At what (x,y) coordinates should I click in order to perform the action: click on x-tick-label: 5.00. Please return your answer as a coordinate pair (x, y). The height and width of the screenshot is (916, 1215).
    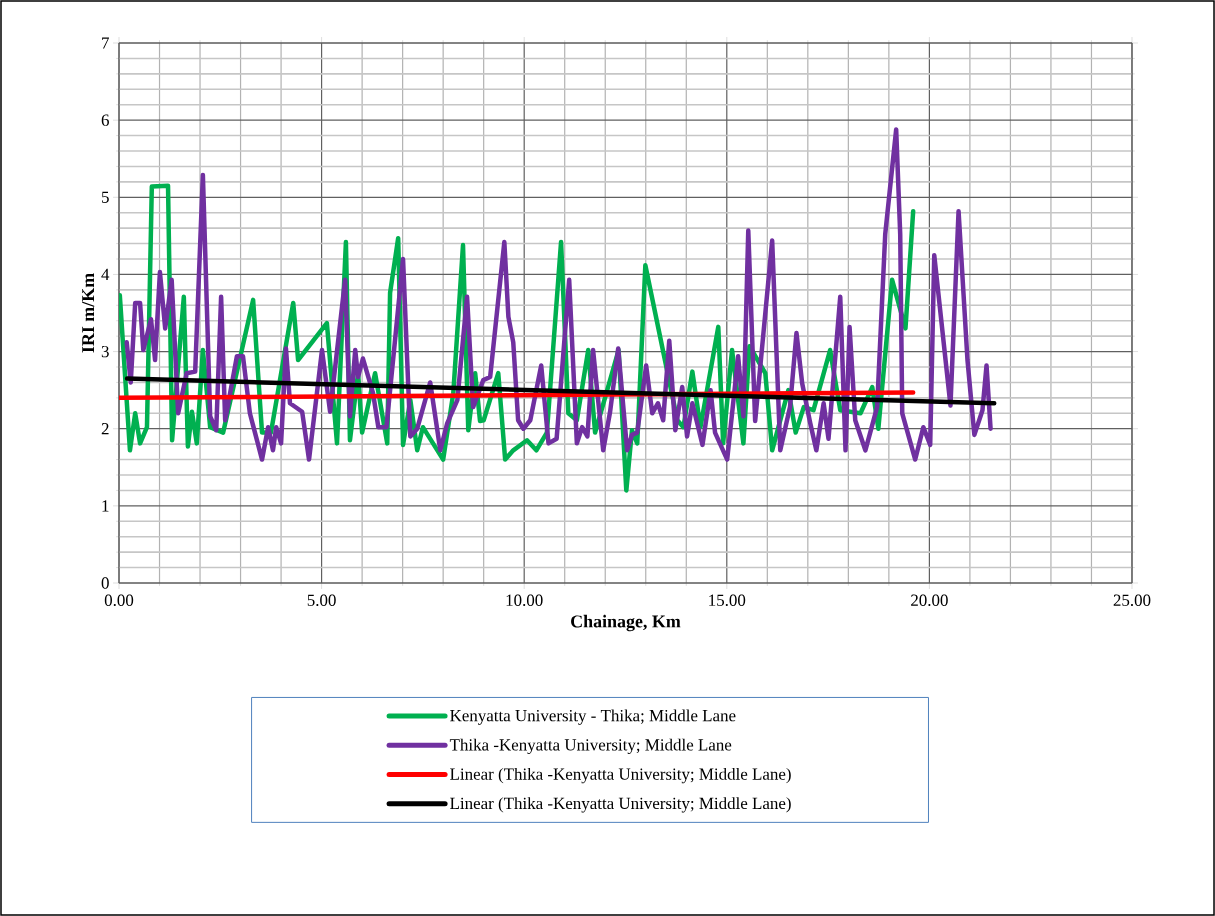
    Looking at the image, I should click on (321, 600).